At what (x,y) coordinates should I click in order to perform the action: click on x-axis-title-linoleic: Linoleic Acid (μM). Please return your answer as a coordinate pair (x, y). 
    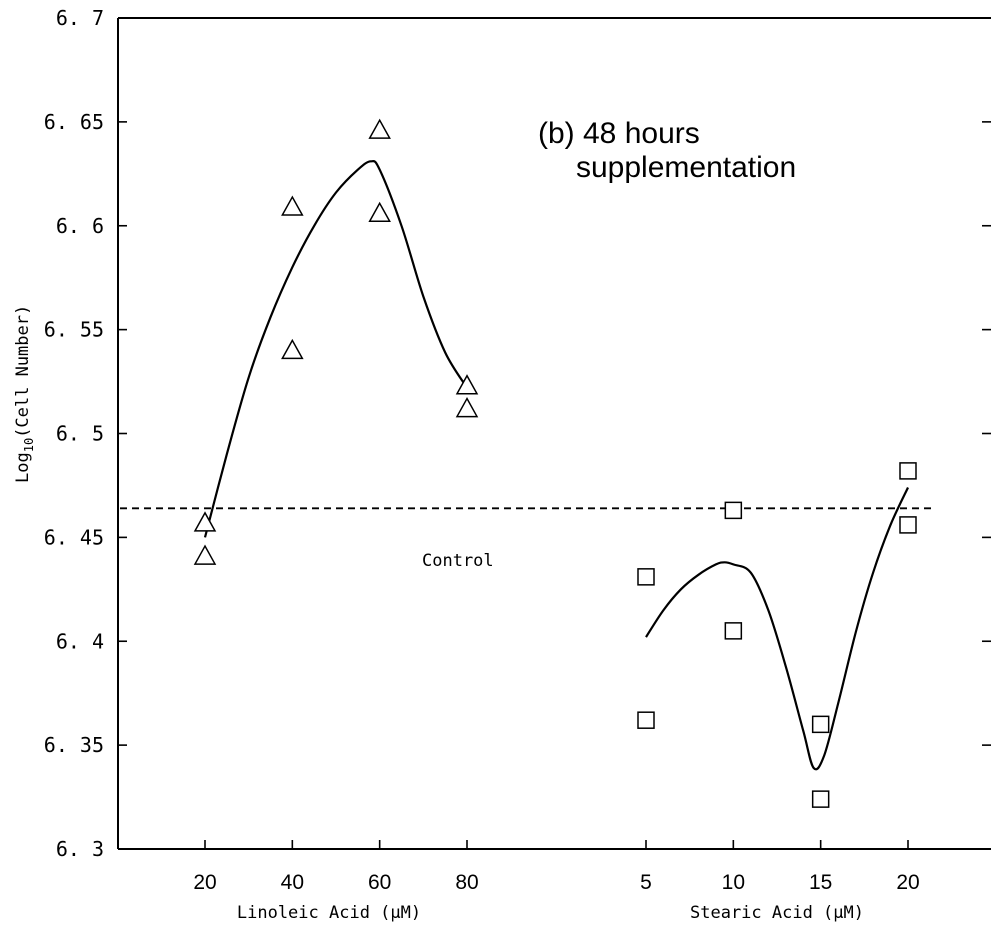
    Looking at the image, I should click on (329, 913).